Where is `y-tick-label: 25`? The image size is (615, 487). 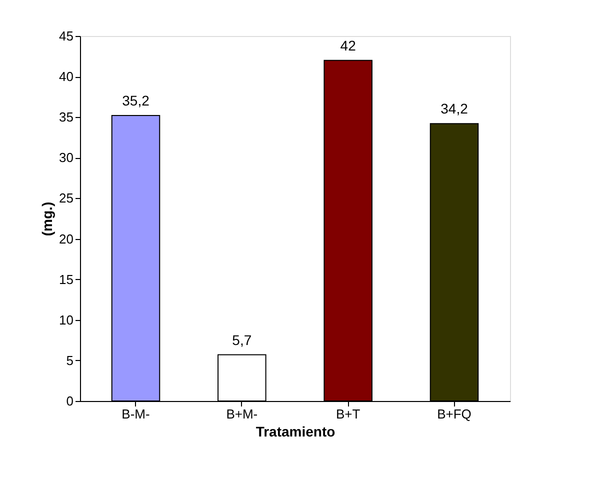
y-tick-label: 25 is located at coordinates (66, 198).